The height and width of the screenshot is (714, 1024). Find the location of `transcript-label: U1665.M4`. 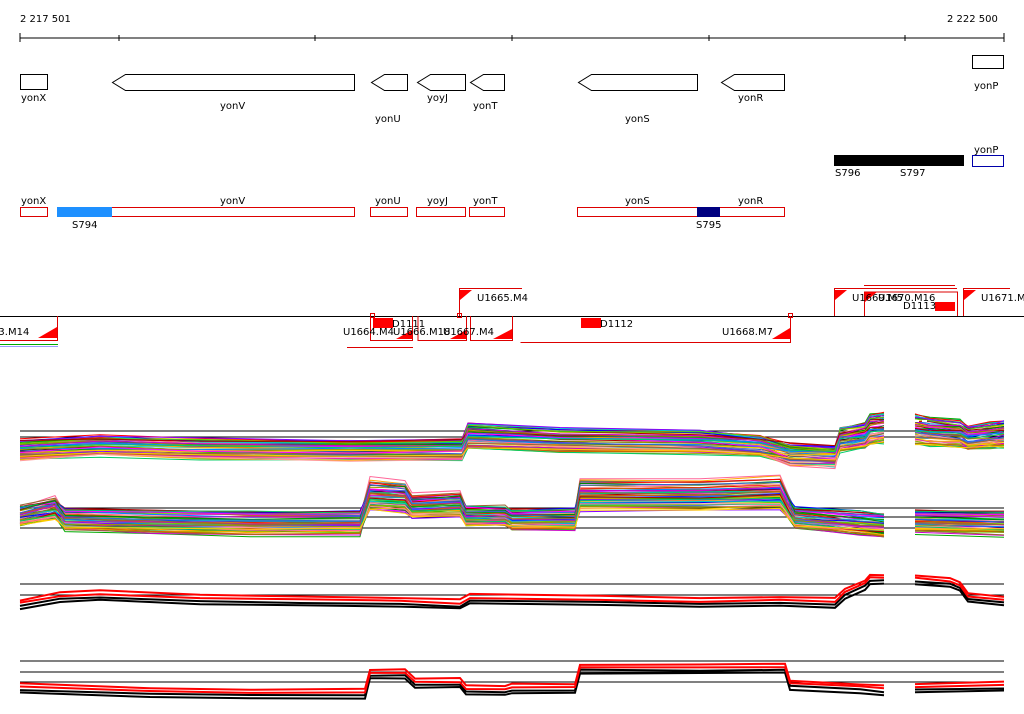

transcript-label: U1665.M4 is located at coordinates (502, 298).